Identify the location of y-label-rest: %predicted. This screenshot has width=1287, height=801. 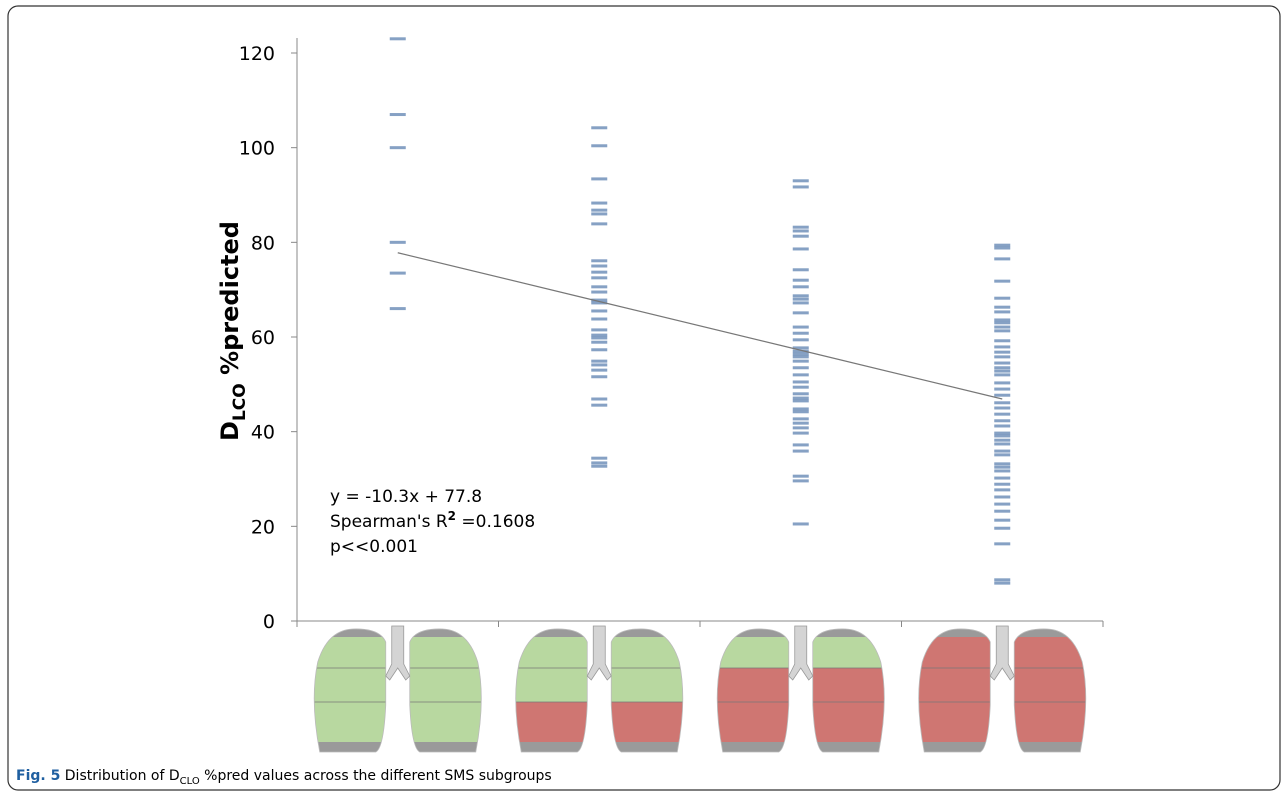
(230, 302).